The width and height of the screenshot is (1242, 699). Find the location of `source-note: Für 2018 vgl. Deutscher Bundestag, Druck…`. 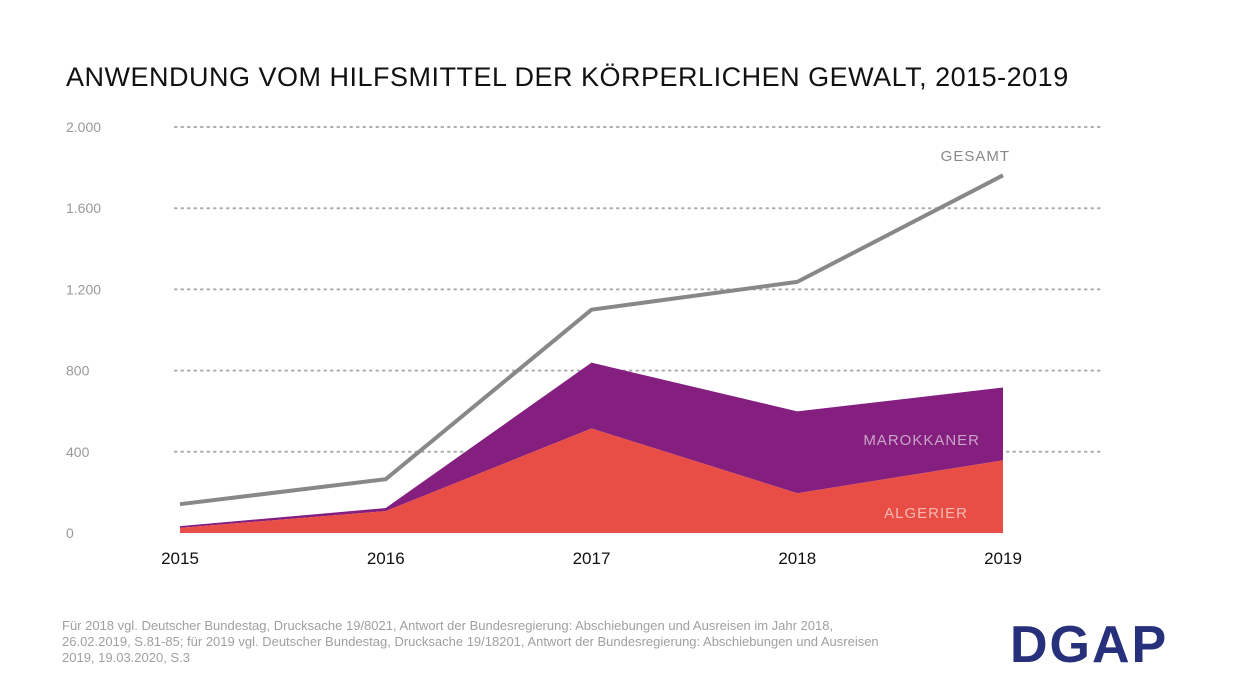

source-note: Für 2018 vgl. Deutscher Bundestag, Druck… is located at coordinates (470, 641).